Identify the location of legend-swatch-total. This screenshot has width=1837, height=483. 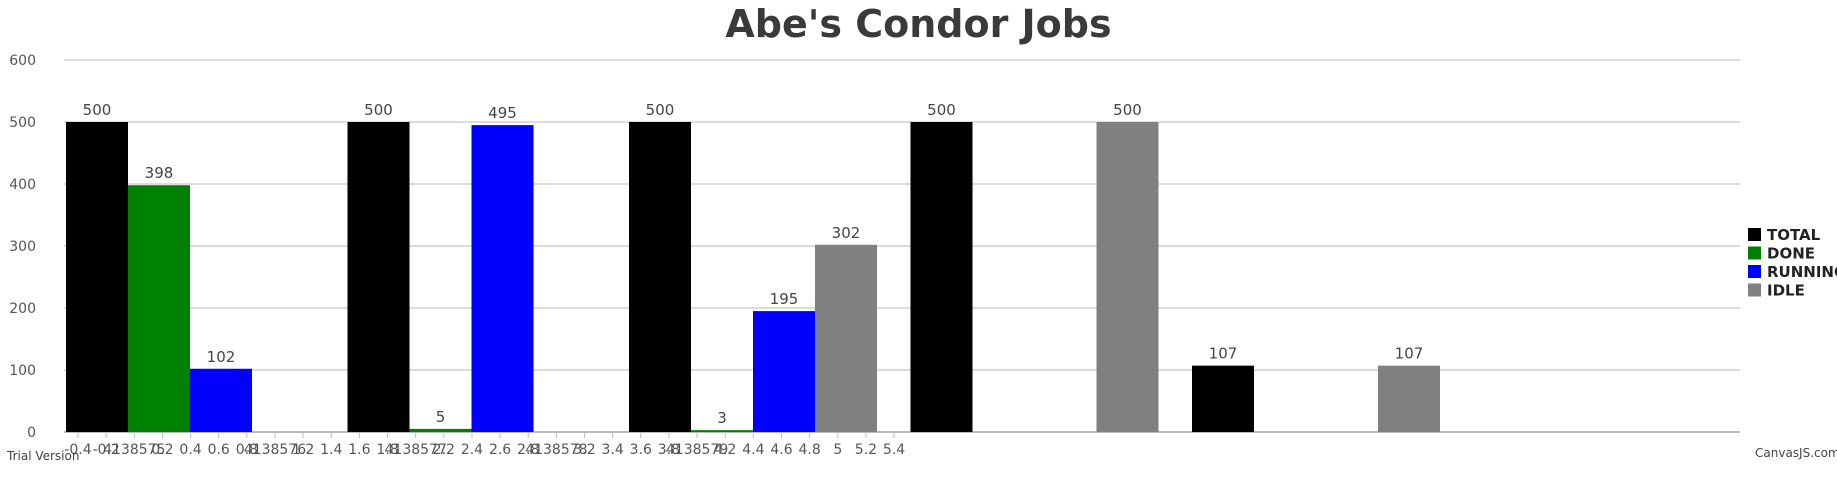
(1754, 234).